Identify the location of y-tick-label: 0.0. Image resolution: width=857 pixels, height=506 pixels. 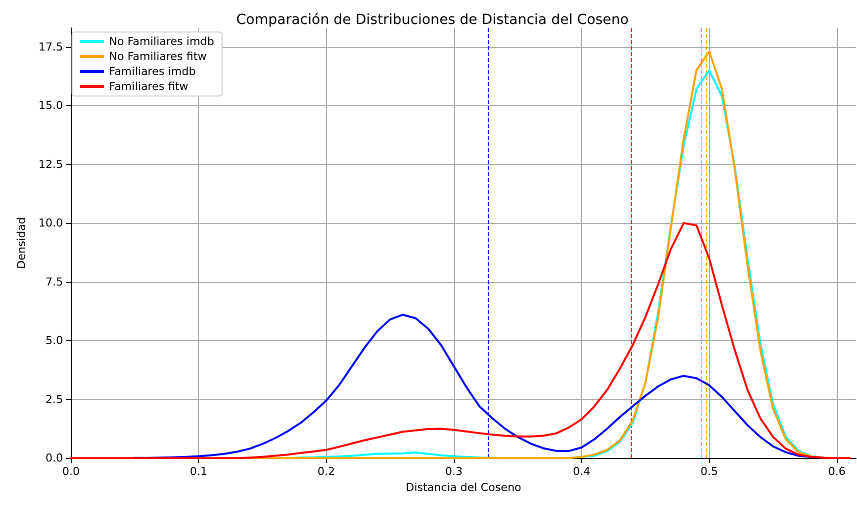
(54, 458).